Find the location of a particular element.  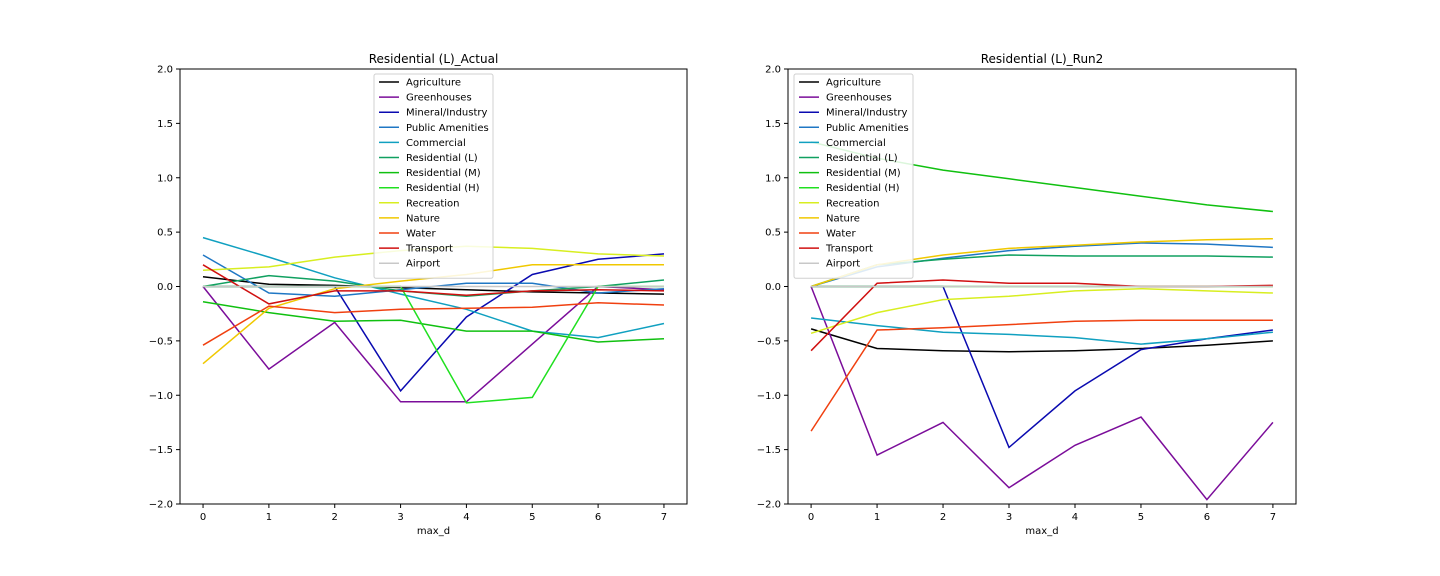

series-line-transport is located at coordinates (433, 284).